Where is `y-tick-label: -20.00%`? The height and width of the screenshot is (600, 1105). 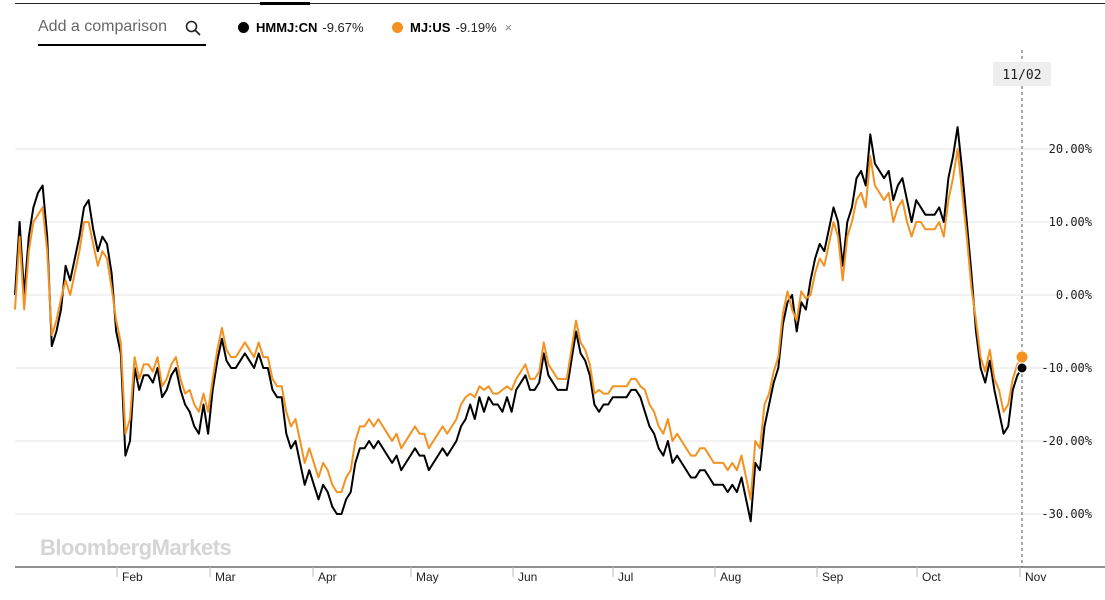
y-tick-label: -20.00% is located at coordinates (1066, 441).